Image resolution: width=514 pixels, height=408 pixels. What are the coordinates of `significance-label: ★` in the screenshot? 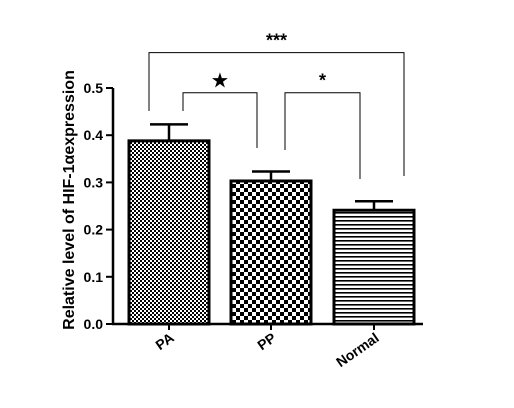 It's located at (220, 81).